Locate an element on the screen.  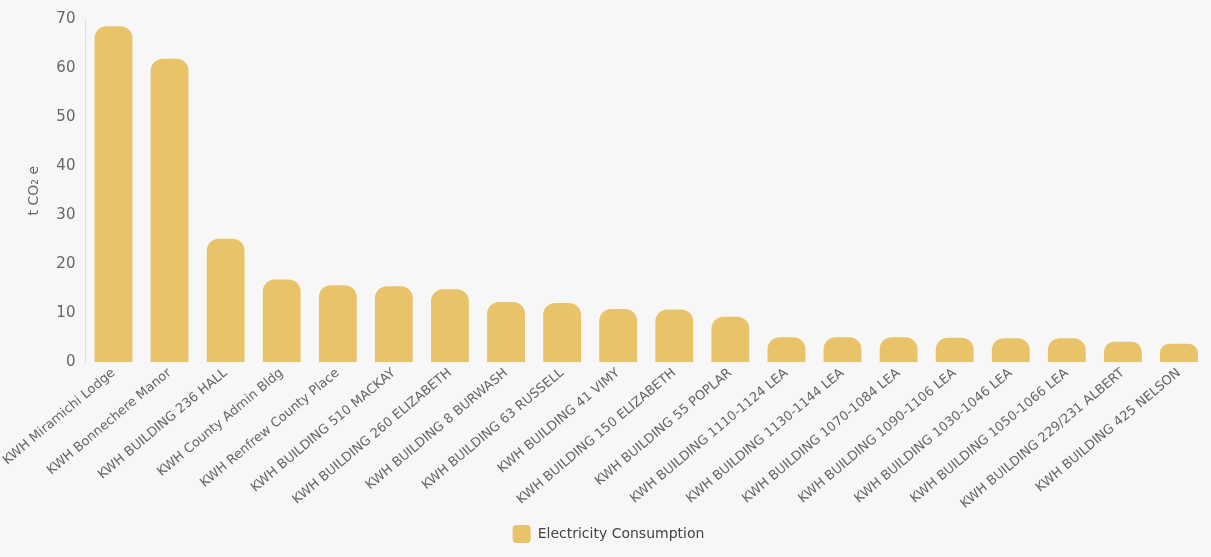
y-tick-label: 50 is located at coordinates (66, 115).